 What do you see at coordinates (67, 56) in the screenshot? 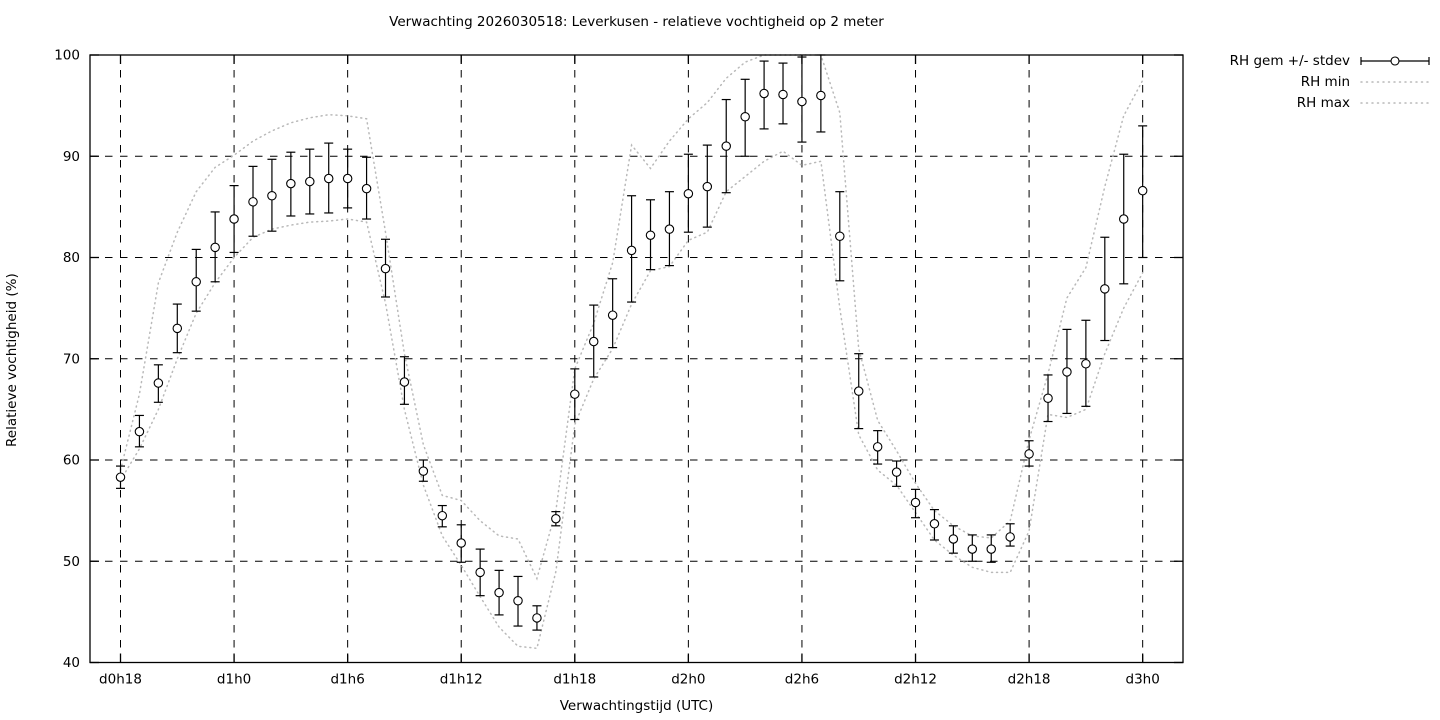
I see `y-tick-label: 100` at bounding box center [67, 56].